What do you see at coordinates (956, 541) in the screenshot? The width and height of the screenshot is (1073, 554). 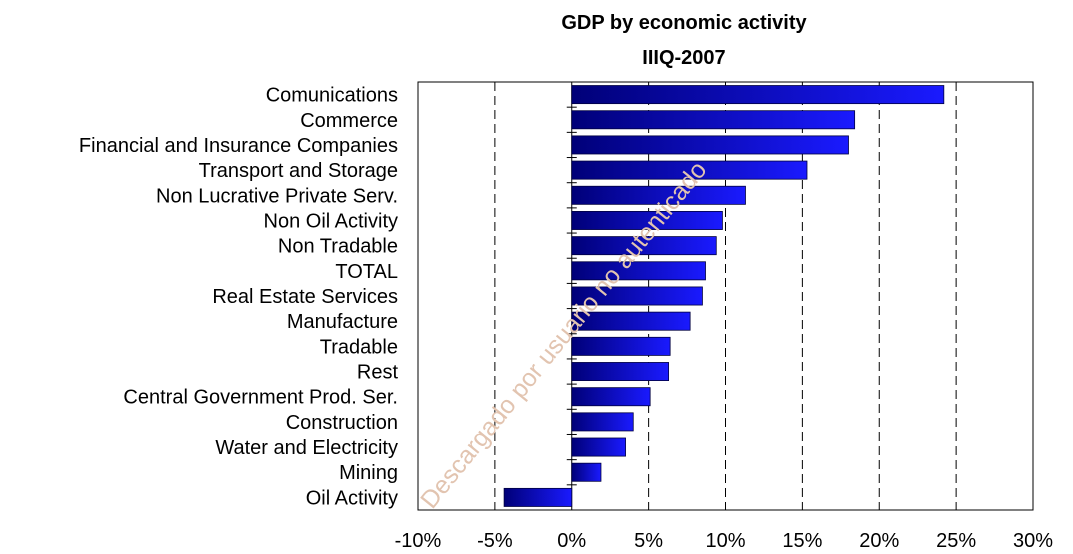 I see `x-tick-label: 25%` at bounding box center [956, 541].